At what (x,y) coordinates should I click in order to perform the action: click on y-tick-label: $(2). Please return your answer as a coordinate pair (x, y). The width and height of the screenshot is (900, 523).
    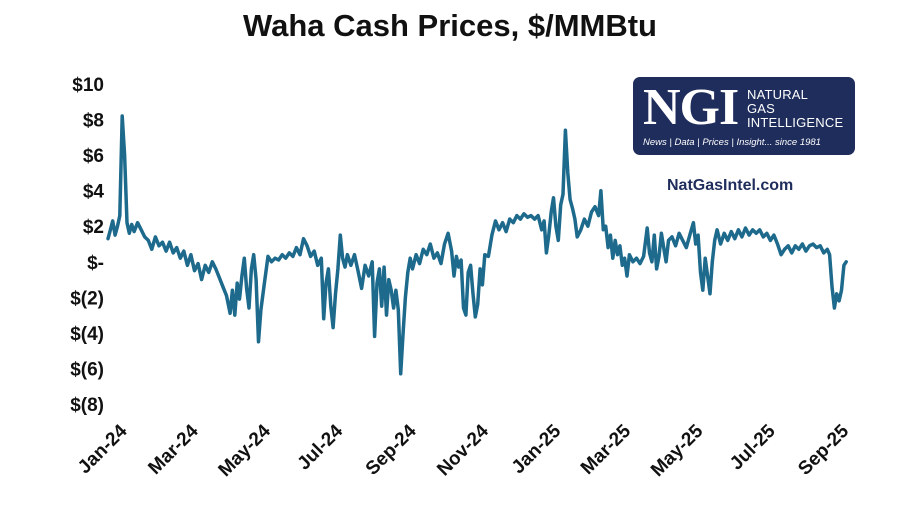
    Looking at the image, I should click on (87, 298).